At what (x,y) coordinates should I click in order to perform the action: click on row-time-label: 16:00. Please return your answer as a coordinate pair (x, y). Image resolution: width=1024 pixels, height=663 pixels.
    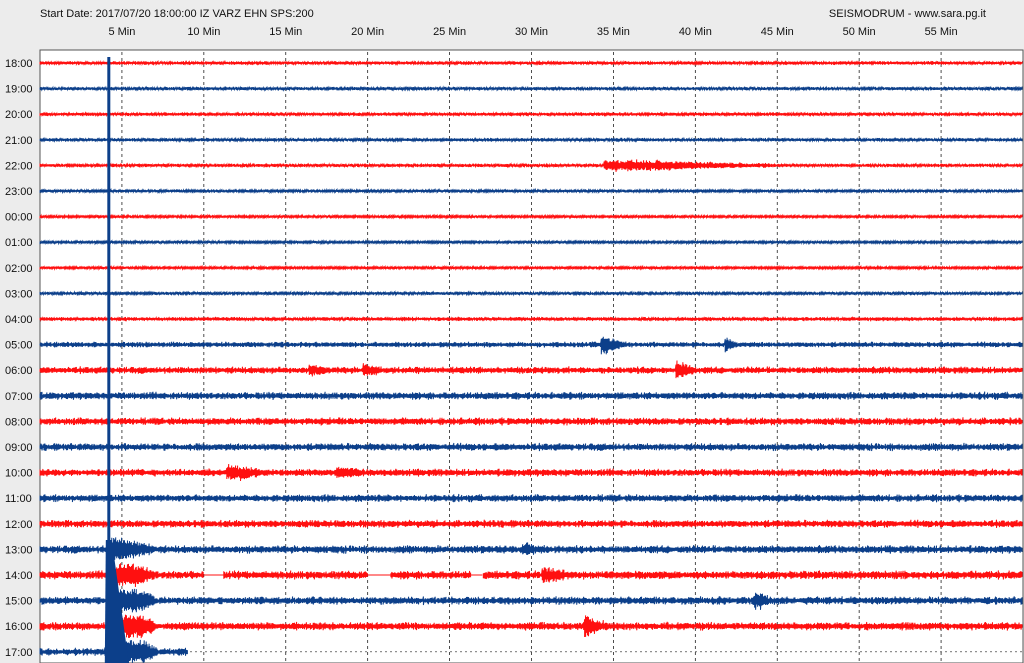
    Looking at the image, I should click on (19, 627).